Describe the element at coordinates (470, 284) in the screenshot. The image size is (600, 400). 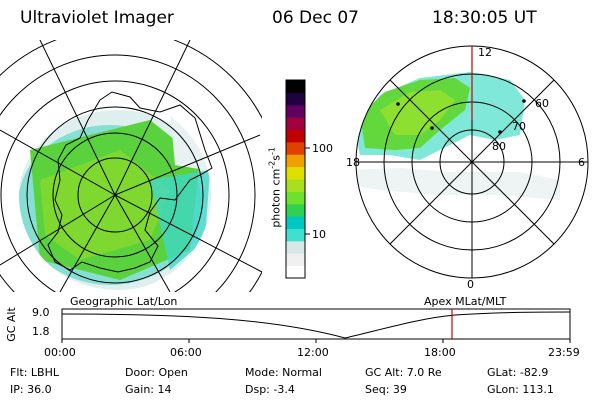
I see `mlt-label-bottom: 0` at that location.